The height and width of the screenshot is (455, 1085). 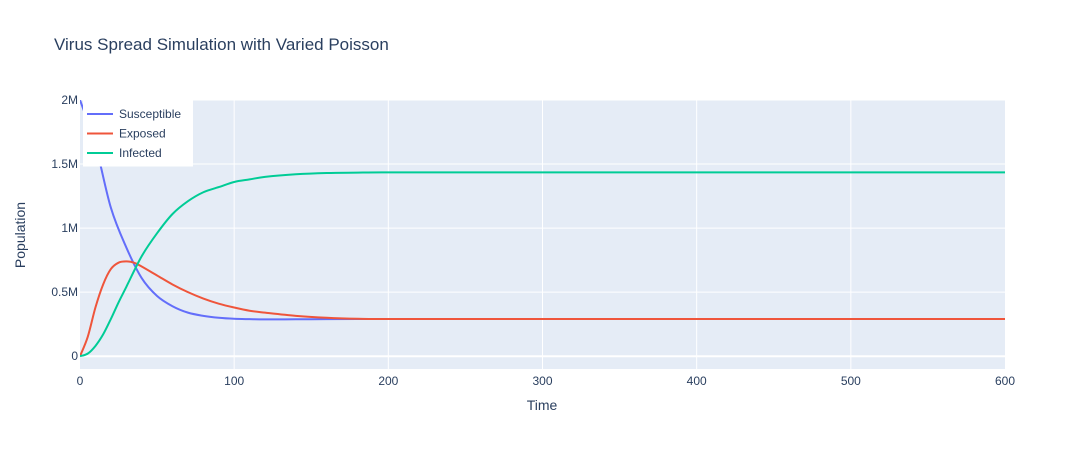 I want to click on y-tick-label: 0.5M, so click(x=64, y=292).